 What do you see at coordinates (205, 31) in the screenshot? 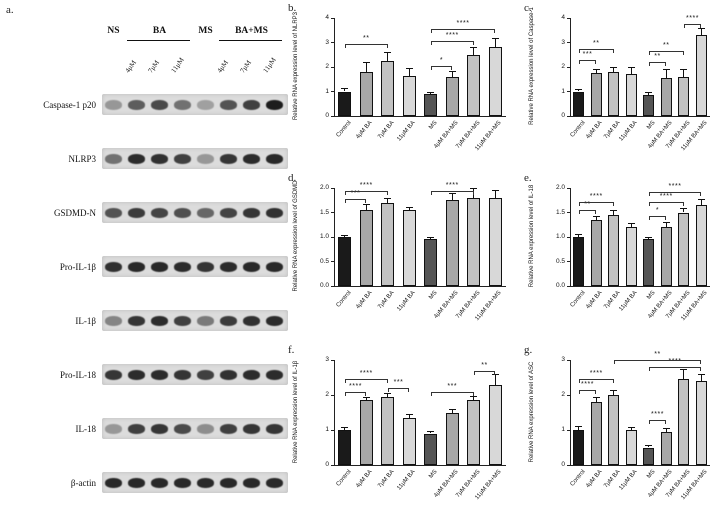
I see `lane-group-label: MS` at bounding box center [205, 31].